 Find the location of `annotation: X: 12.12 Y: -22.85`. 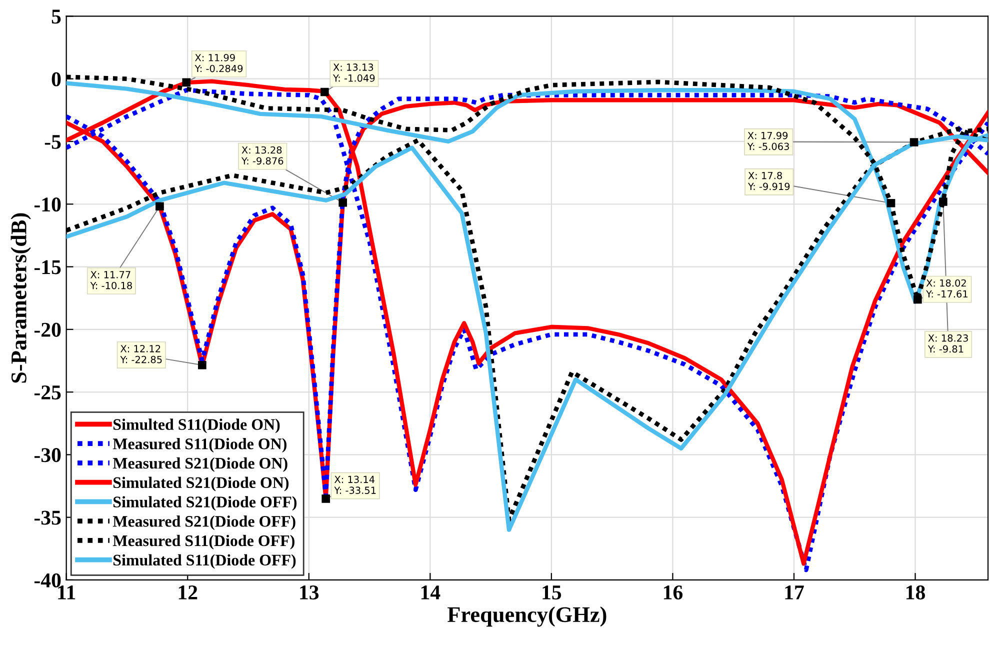

annotation: X: 12.12 Y: -22.85 is located at coordinates (141, 354).